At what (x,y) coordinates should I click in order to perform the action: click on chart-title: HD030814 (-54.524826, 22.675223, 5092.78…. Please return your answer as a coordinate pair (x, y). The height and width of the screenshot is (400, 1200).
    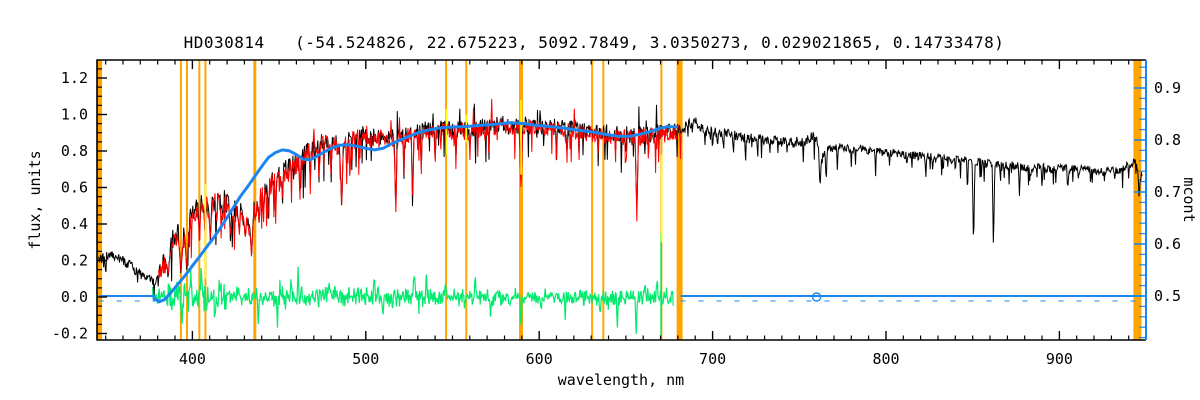
    Looking at the image, I should click on (594, 42).